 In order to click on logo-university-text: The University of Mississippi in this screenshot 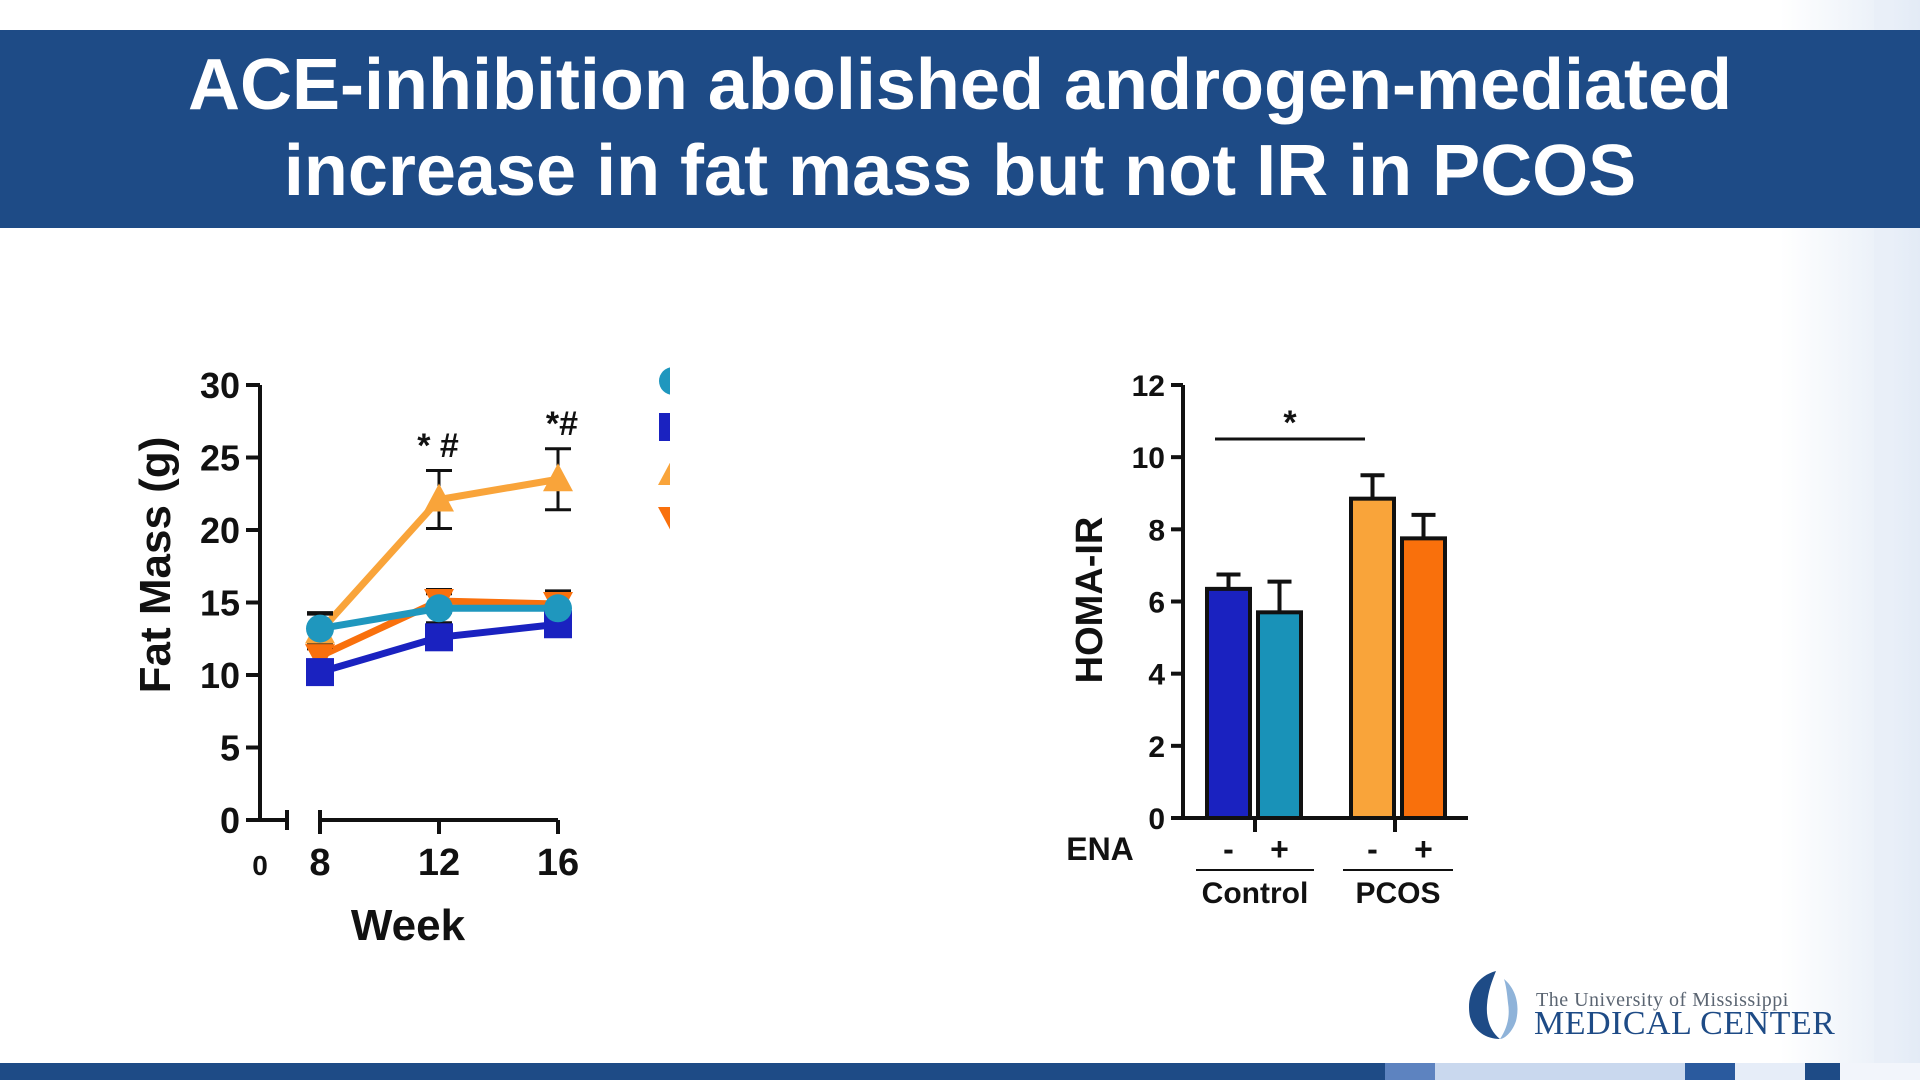, I will do `click(1662, 1000)`.